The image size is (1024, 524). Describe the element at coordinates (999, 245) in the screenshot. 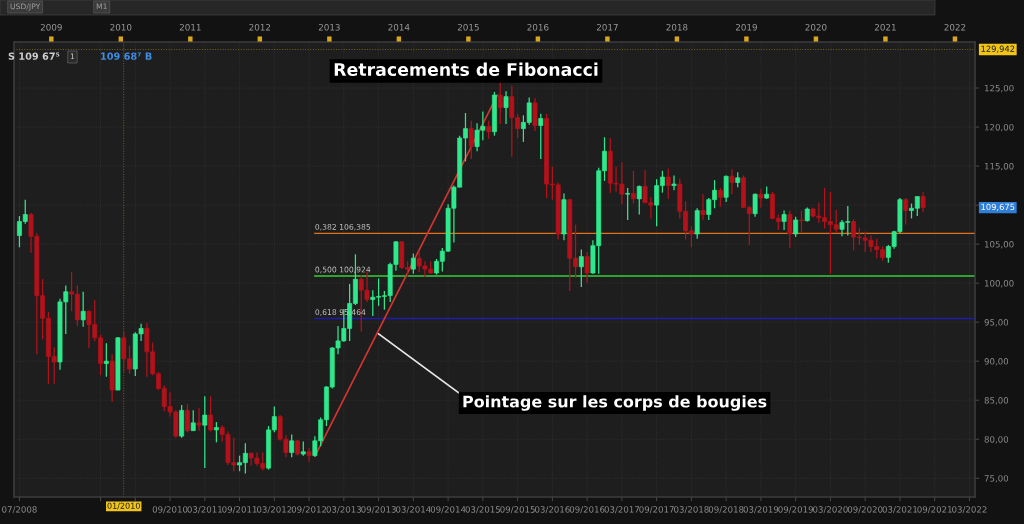

I see `y-tick-label: 105,00` at that location.